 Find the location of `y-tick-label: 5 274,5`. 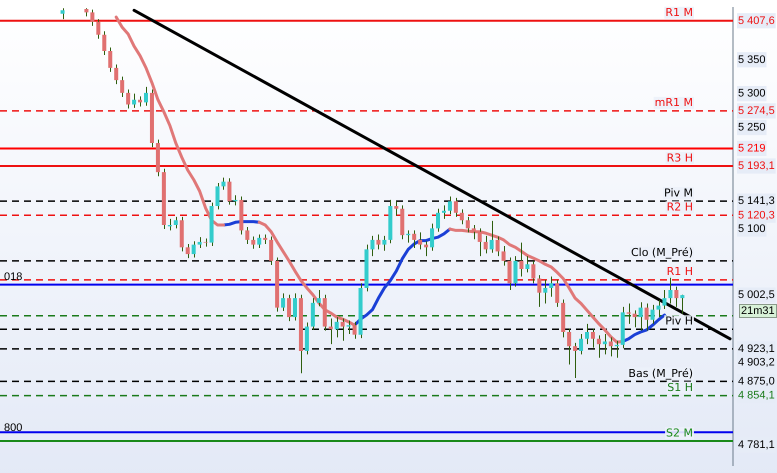

y-tick-label: 5 274,5 is located at coordinates (756, 110).